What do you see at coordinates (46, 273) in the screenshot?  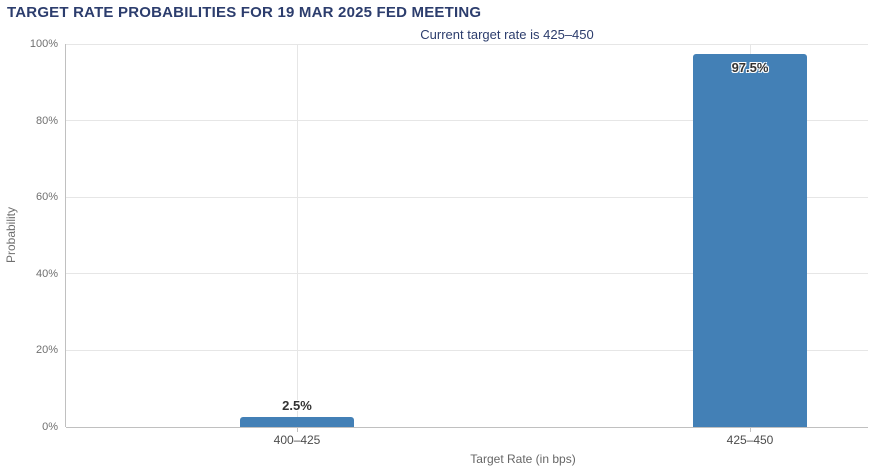 I see `y-tick-label: 40%` at bounding box center [46, 273].